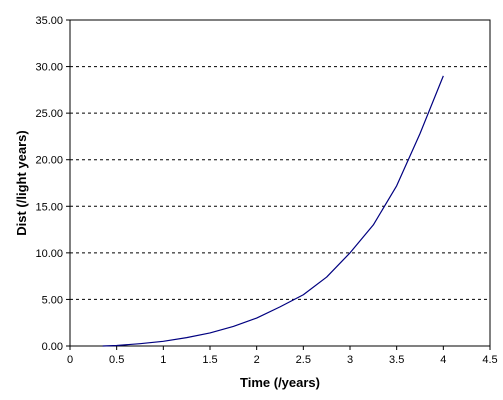 This screenshot has height=400, width=503. Describe the element at coordinates (49, 161) in the screenshot. I see `y-tick-label: 20.00` at that location.